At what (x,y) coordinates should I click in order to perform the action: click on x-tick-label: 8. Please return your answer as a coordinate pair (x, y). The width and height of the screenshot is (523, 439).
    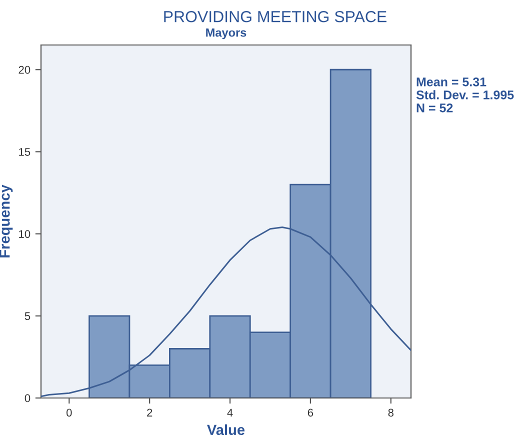
    Looking at the image, I should click on (391, 412).